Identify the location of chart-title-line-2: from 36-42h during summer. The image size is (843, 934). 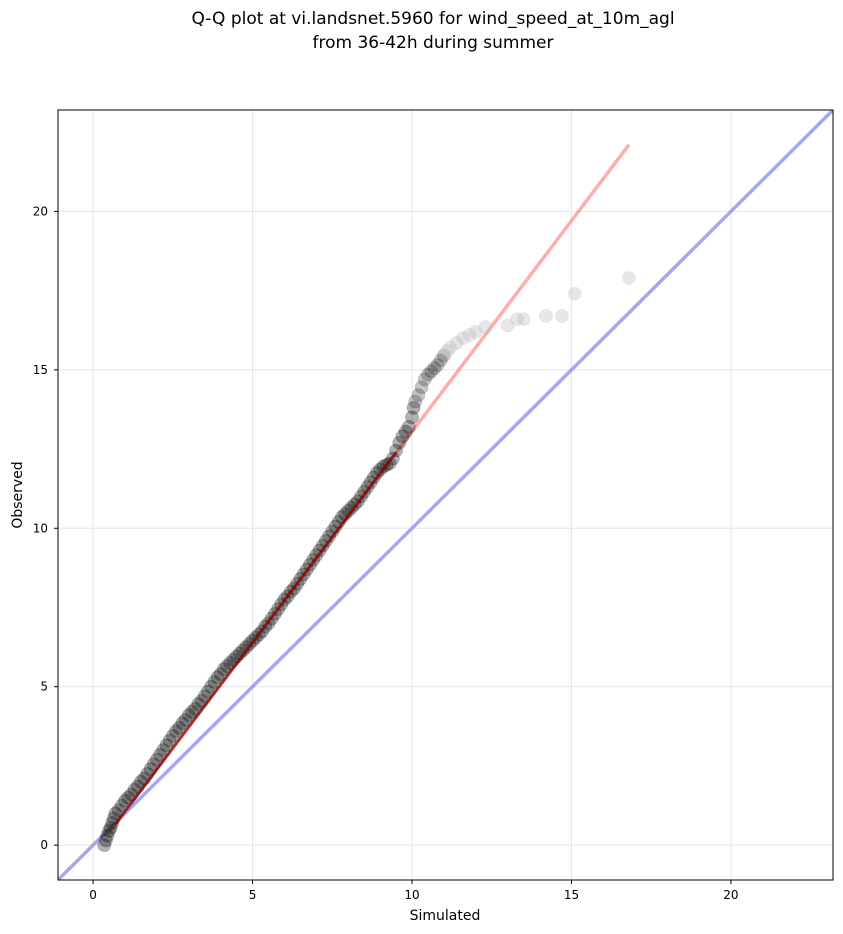
(433, 43).